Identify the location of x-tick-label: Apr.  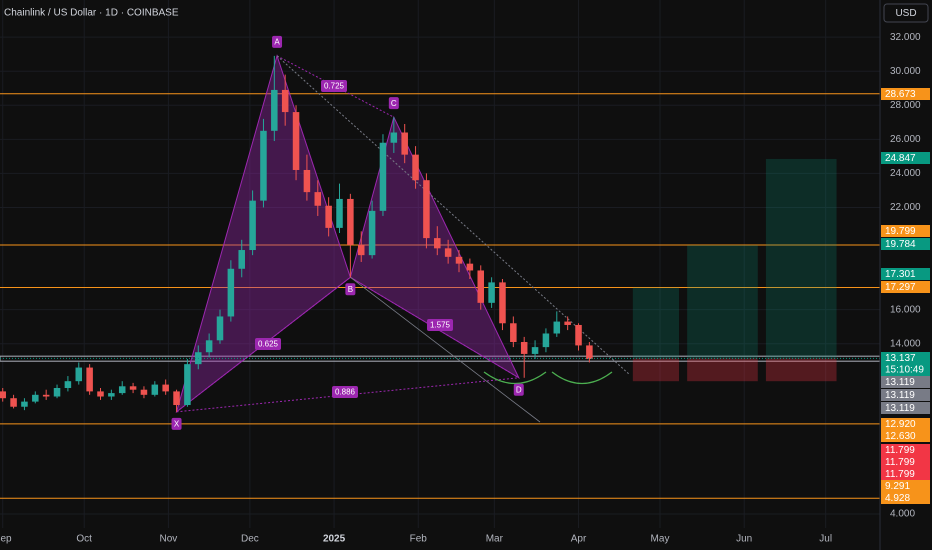
(579, 539).